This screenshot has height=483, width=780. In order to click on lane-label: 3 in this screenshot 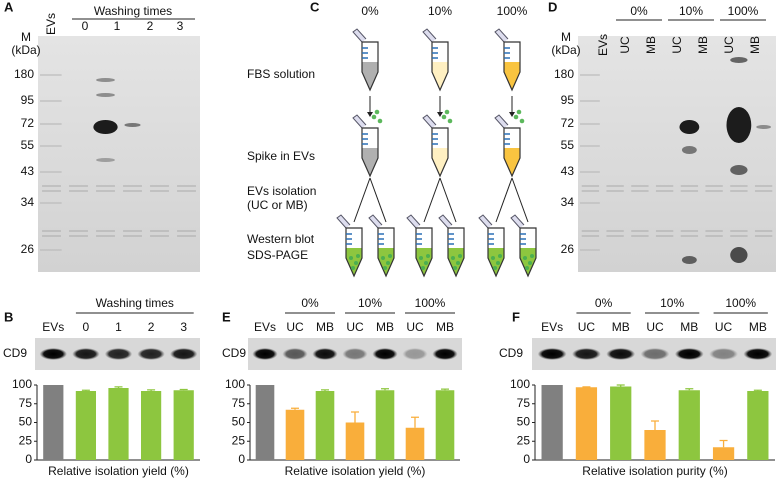, I will do `click(180, 26)`.